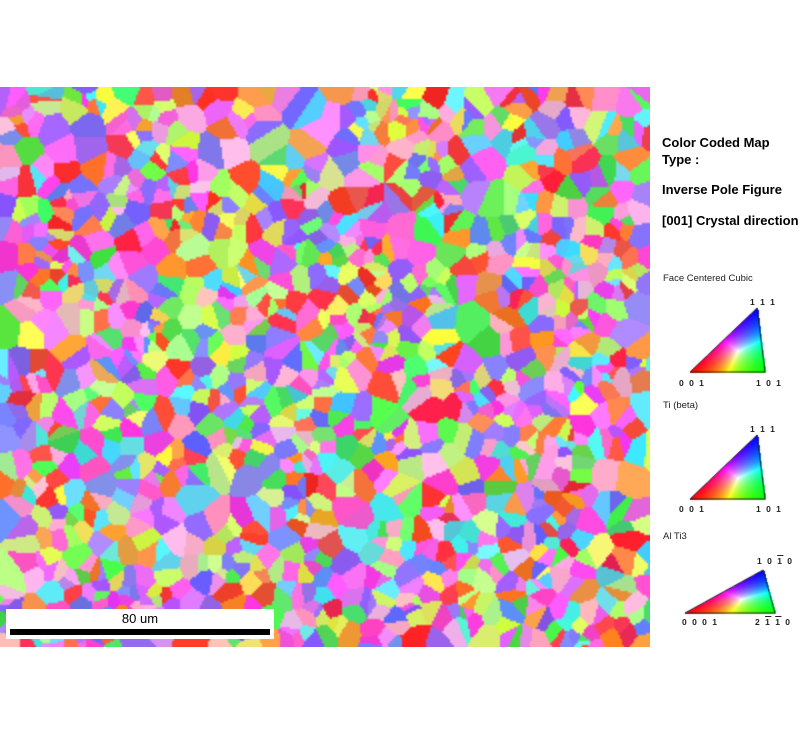  What do you see at coordinates (730, 220) in the screenshot?
I see `info-line-4: [001] Crystal direction` at bounding box center [730, 220].